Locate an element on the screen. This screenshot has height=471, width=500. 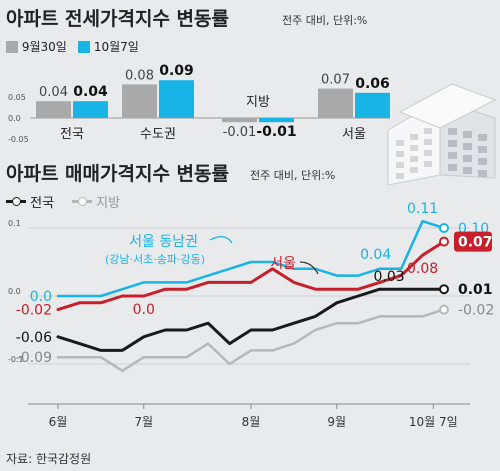
bottom-point-label: 0.04 is located at coordinates (375, 255).